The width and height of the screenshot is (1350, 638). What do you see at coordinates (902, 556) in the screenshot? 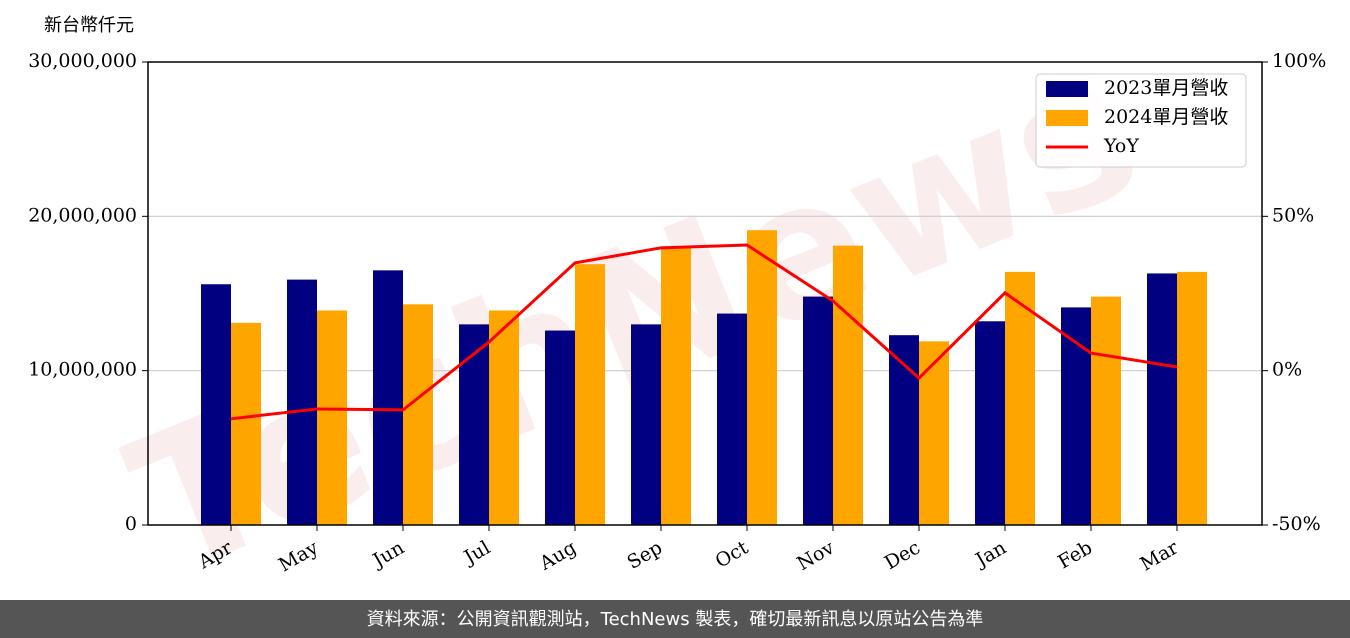
I see `x-tick-label: Dec` at bounding box center [902, 556].